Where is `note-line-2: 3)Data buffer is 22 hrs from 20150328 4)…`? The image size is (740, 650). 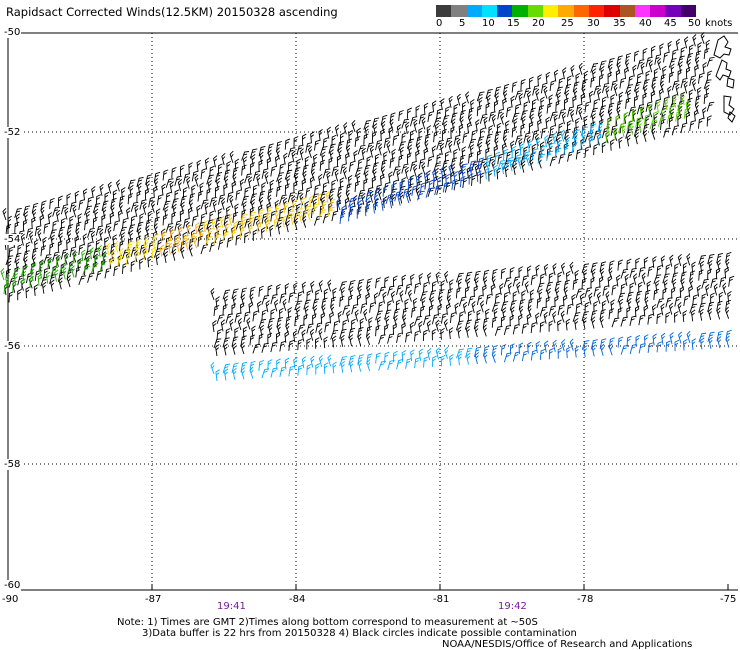 note-line-2: 3)Data buffer is 22 hrs from 20150328 4)… is located at coordinates (359, 633).